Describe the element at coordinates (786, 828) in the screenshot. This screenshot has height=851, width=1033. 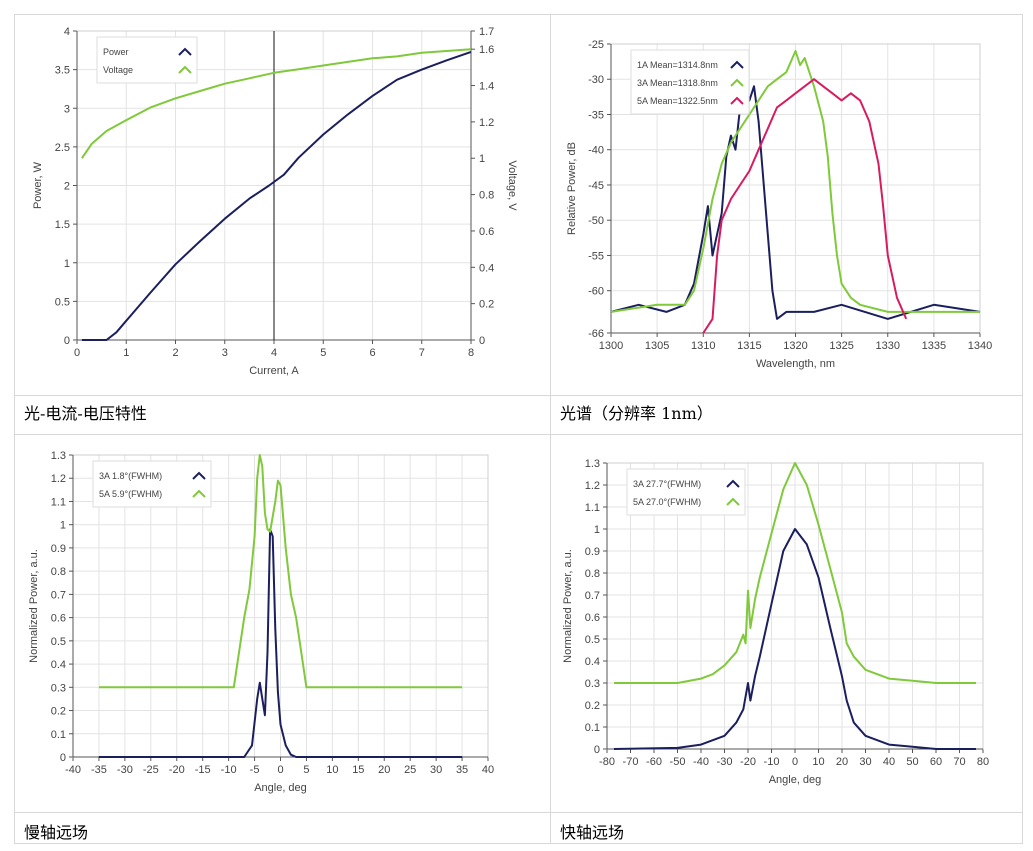
I see `caption-row-2-right` at that location.